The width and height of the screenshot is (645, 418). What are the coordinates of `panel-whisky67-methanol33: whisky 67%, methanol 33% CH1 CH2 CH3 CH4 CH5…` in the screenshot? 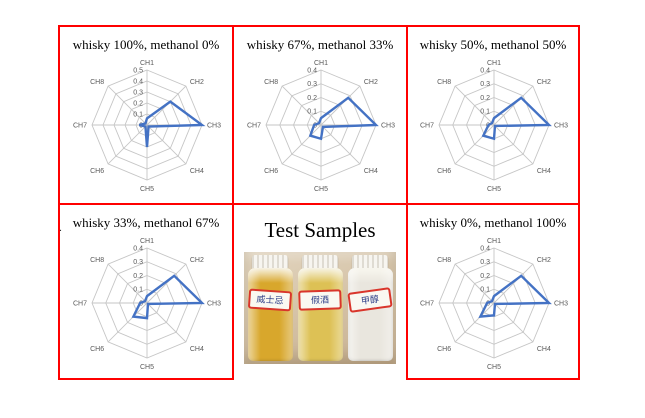 It's located at (319, 114).